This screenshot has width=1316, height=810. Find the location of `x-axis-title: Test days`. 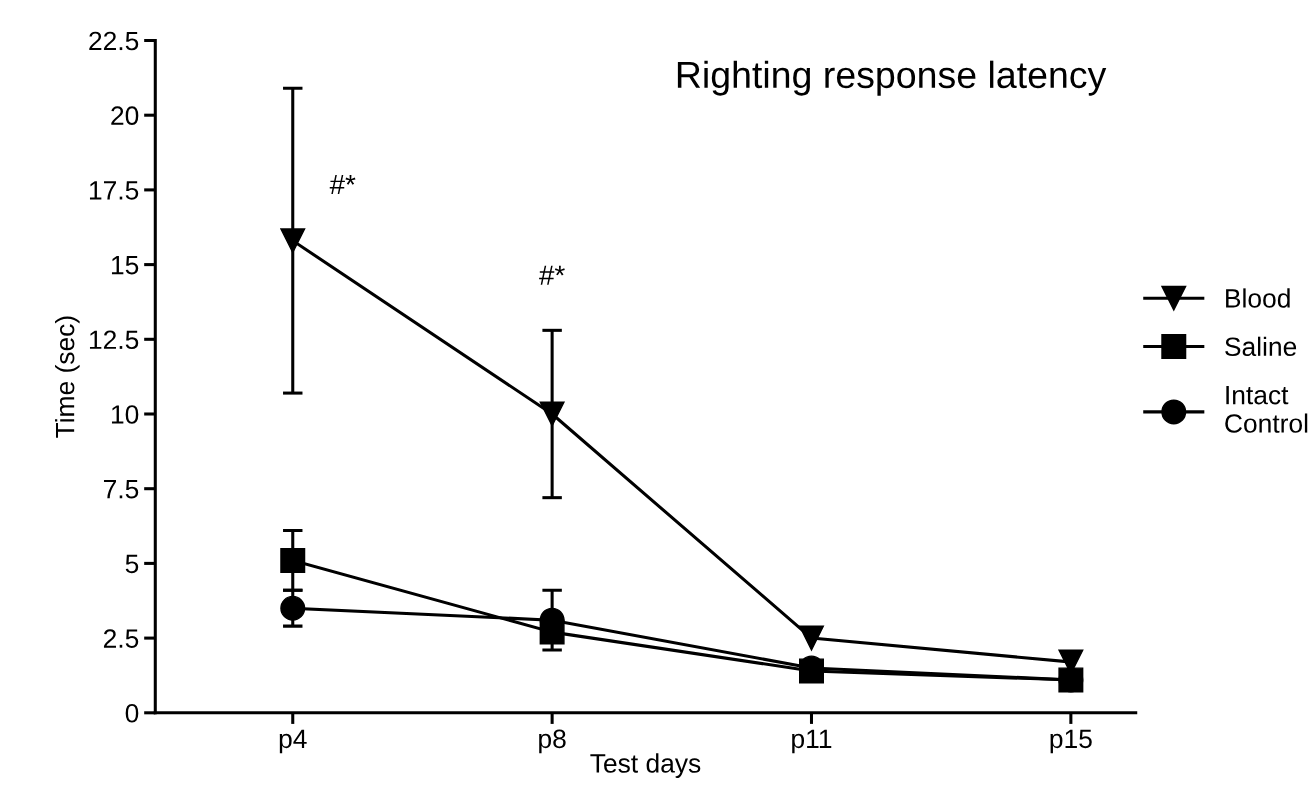

x-axis-title: Test days is located at coordinates (645, 765).